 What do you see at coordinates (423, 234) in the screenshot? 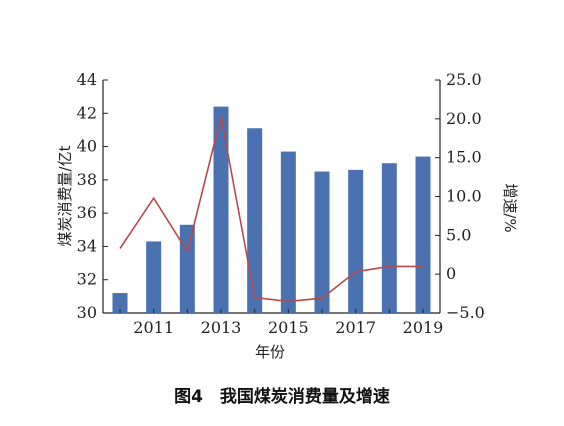
I see `bar-2019` at bounding box center [423, 234].